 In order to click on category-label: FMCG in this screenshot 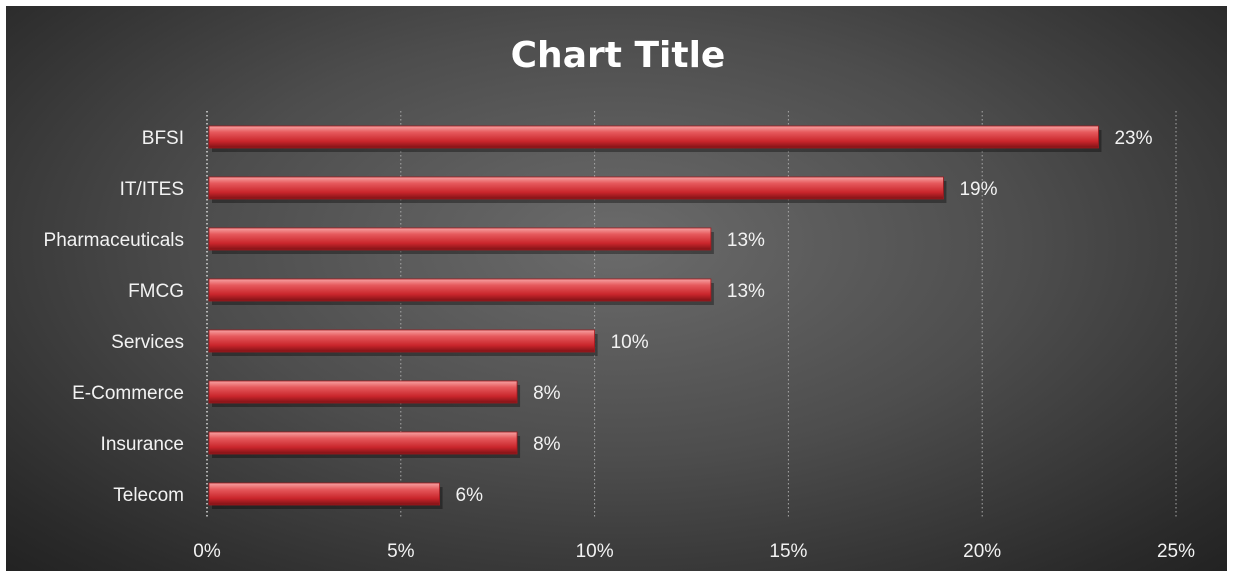, I will do `click(156, 291)`.